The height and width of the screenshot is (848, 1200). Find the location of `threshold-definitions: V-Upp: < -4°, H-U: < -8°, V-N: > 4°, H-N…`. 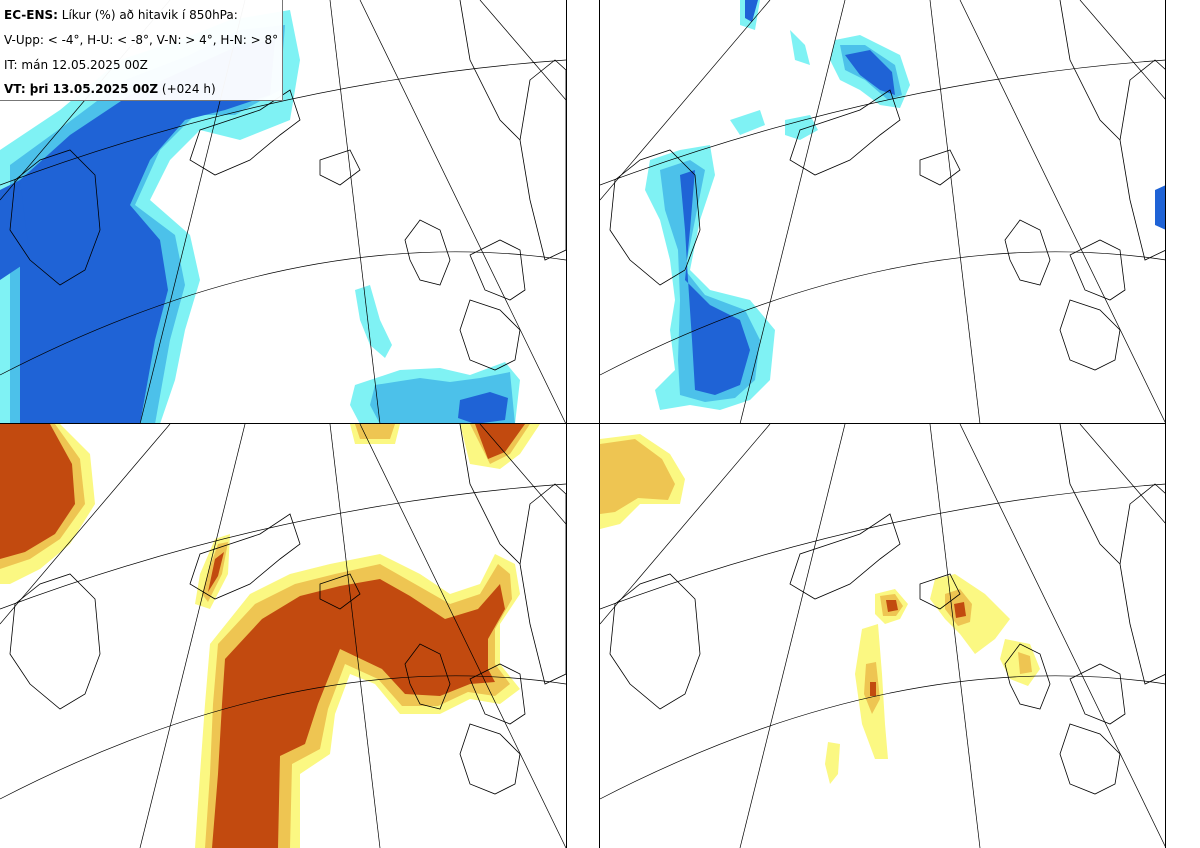

threshold-definitions: V-Upp: < -4°, H-U: < -8°, V-N: > 4°, H-N… is located at coordinates (141, 40).